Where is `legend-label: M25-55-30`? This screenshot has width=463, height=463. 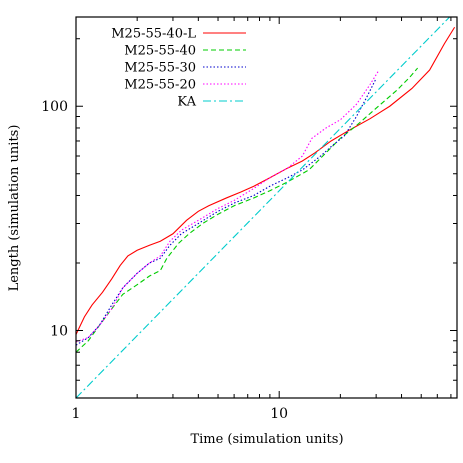 legend-label: M25-55-30 is located at coordinates (160, 68).